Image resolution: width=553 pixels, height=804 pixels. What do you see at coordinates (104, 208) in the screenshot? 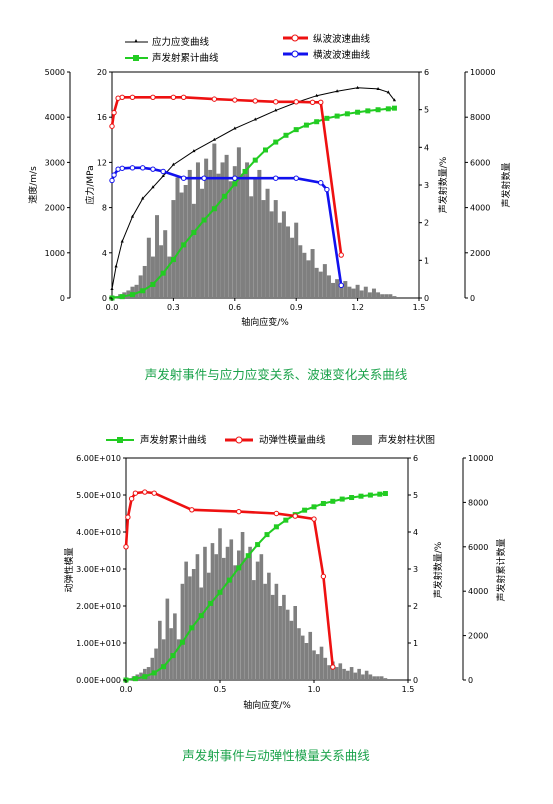
I see `y-tick-label: 8` at bounding box center [104, 208].